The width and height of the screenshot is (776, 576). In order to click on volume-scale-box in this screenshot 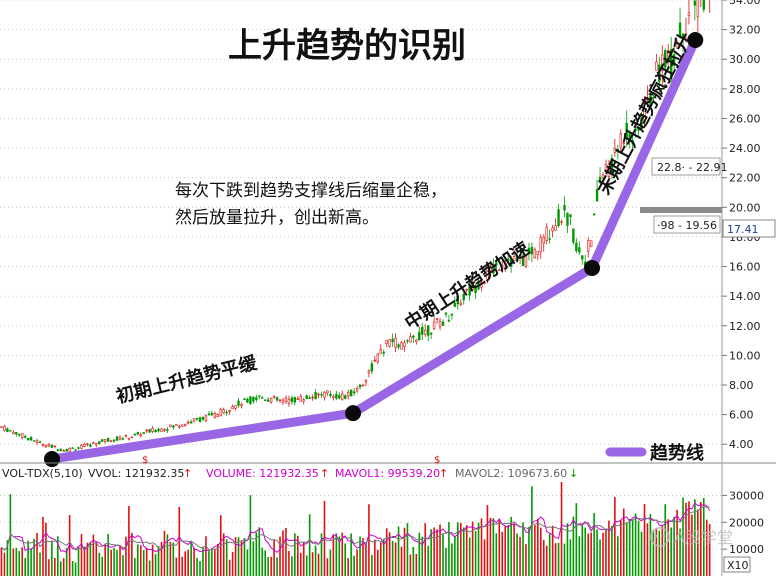, I will do `click(737, 564)`.